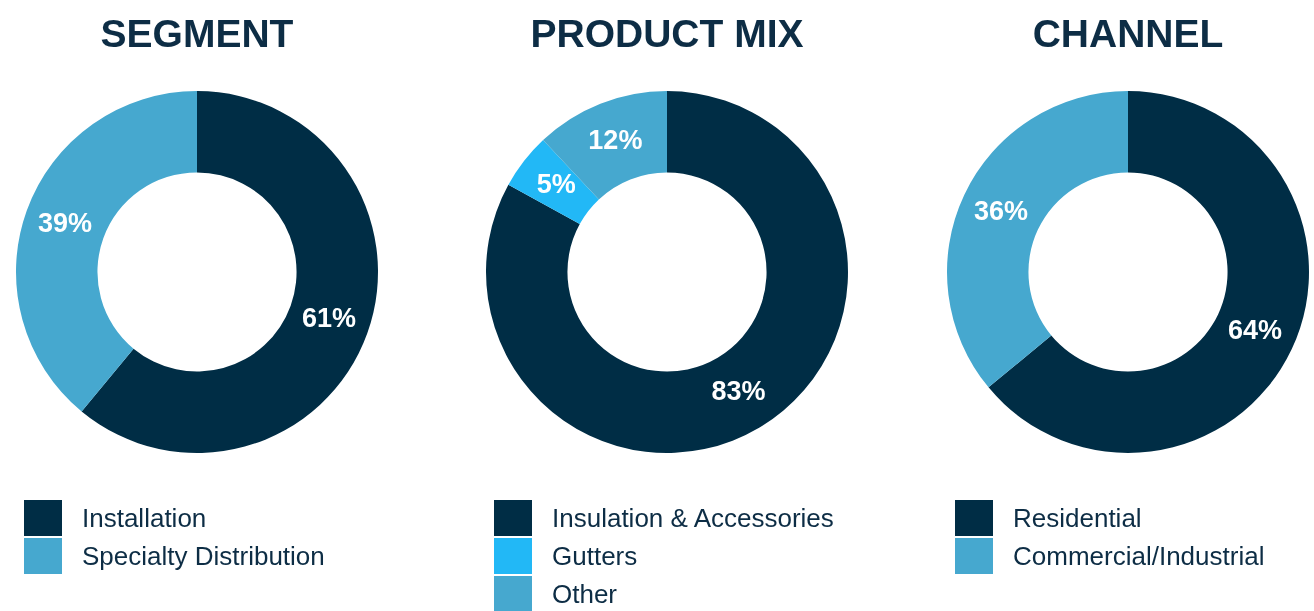  What do you see at coordinates (1077, 518) in the screenshot?
I see `legend-label: Residential` at bounding box center [1077, 518].